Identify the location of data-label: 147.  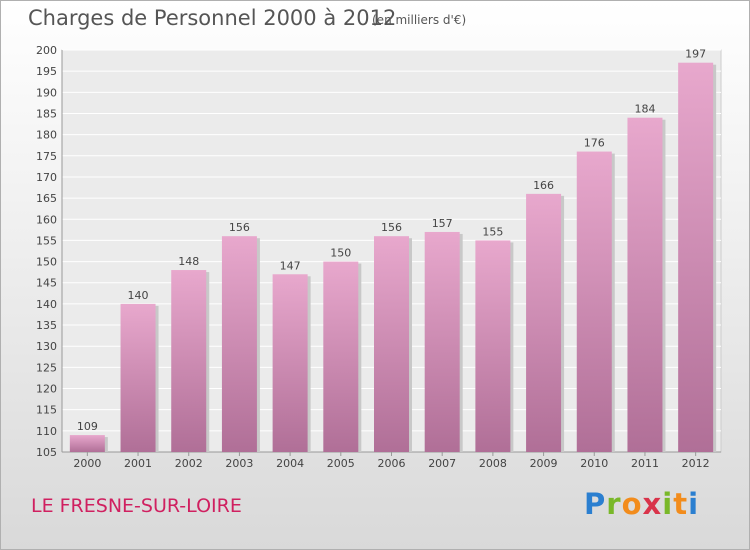
(290, 265).